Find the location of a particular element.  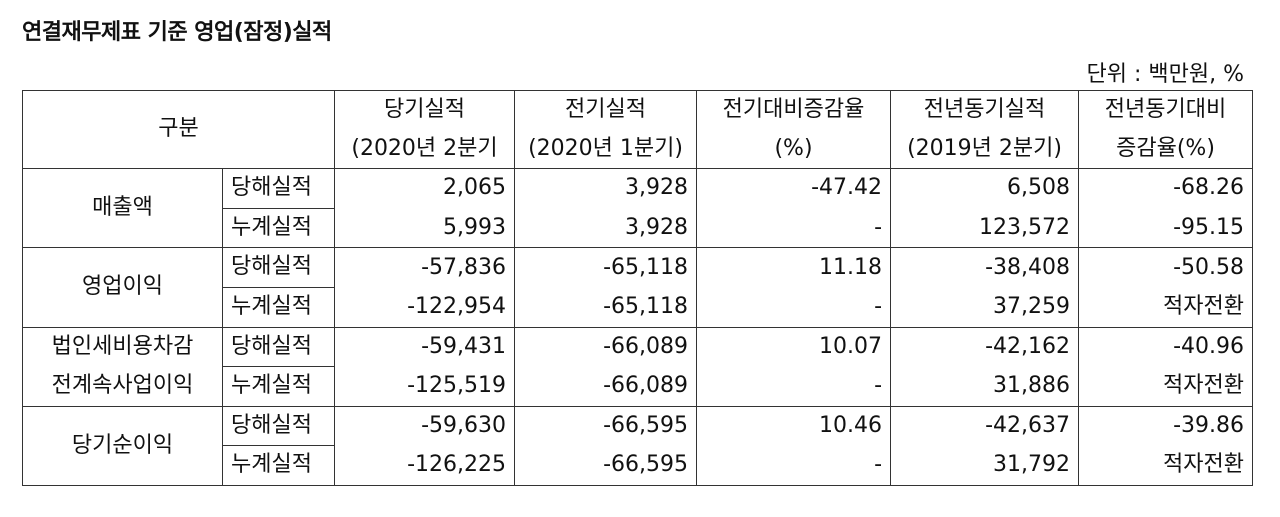

unit-label: 단위 : 백만원, % is located at coordinates (1165, 74).